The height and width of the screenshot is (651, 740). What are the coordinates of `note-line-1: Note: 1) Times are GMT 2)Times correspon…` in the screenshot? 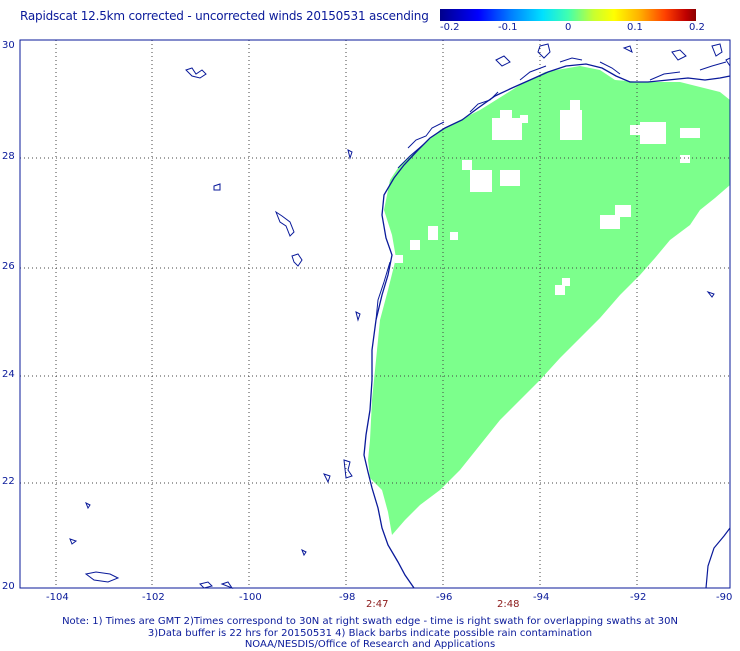 It's located at (370, 621).